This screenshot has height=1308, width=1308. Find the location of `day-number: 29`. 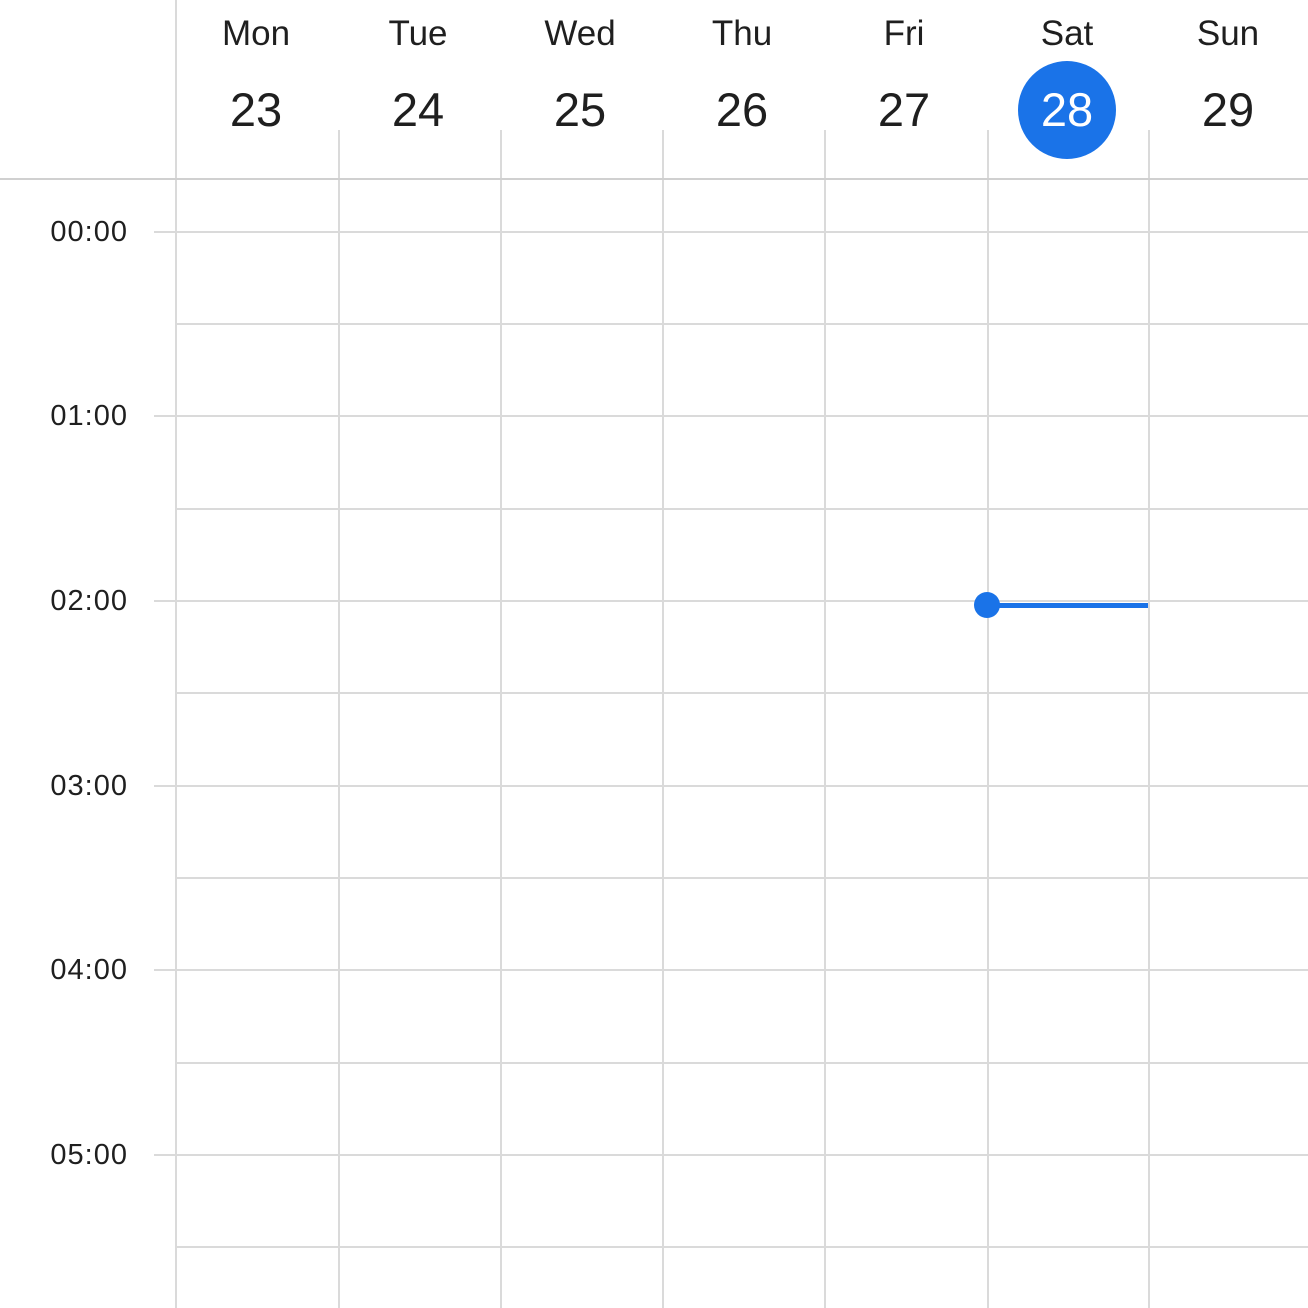

day-number: 29 is located at coordinates (1228, 109).